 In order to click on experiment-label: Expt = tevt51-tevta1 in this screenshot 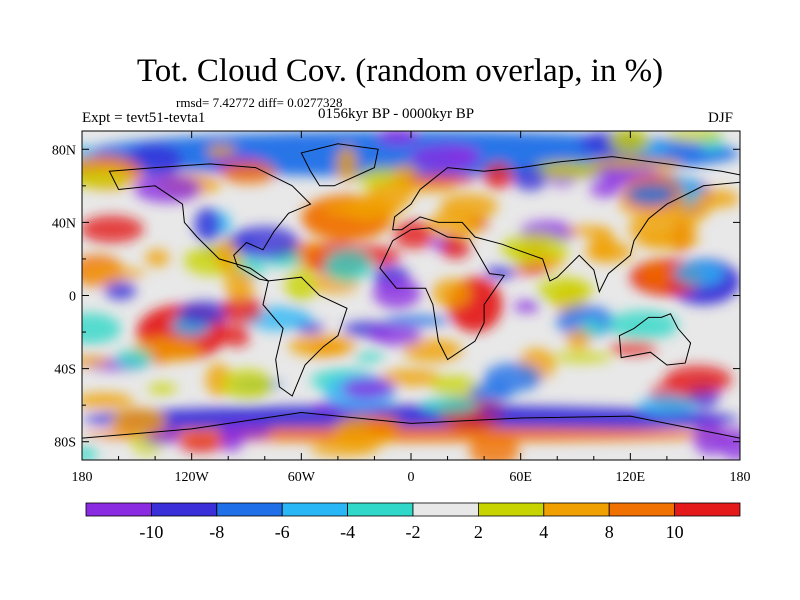, I will do `click(144, 118)`.